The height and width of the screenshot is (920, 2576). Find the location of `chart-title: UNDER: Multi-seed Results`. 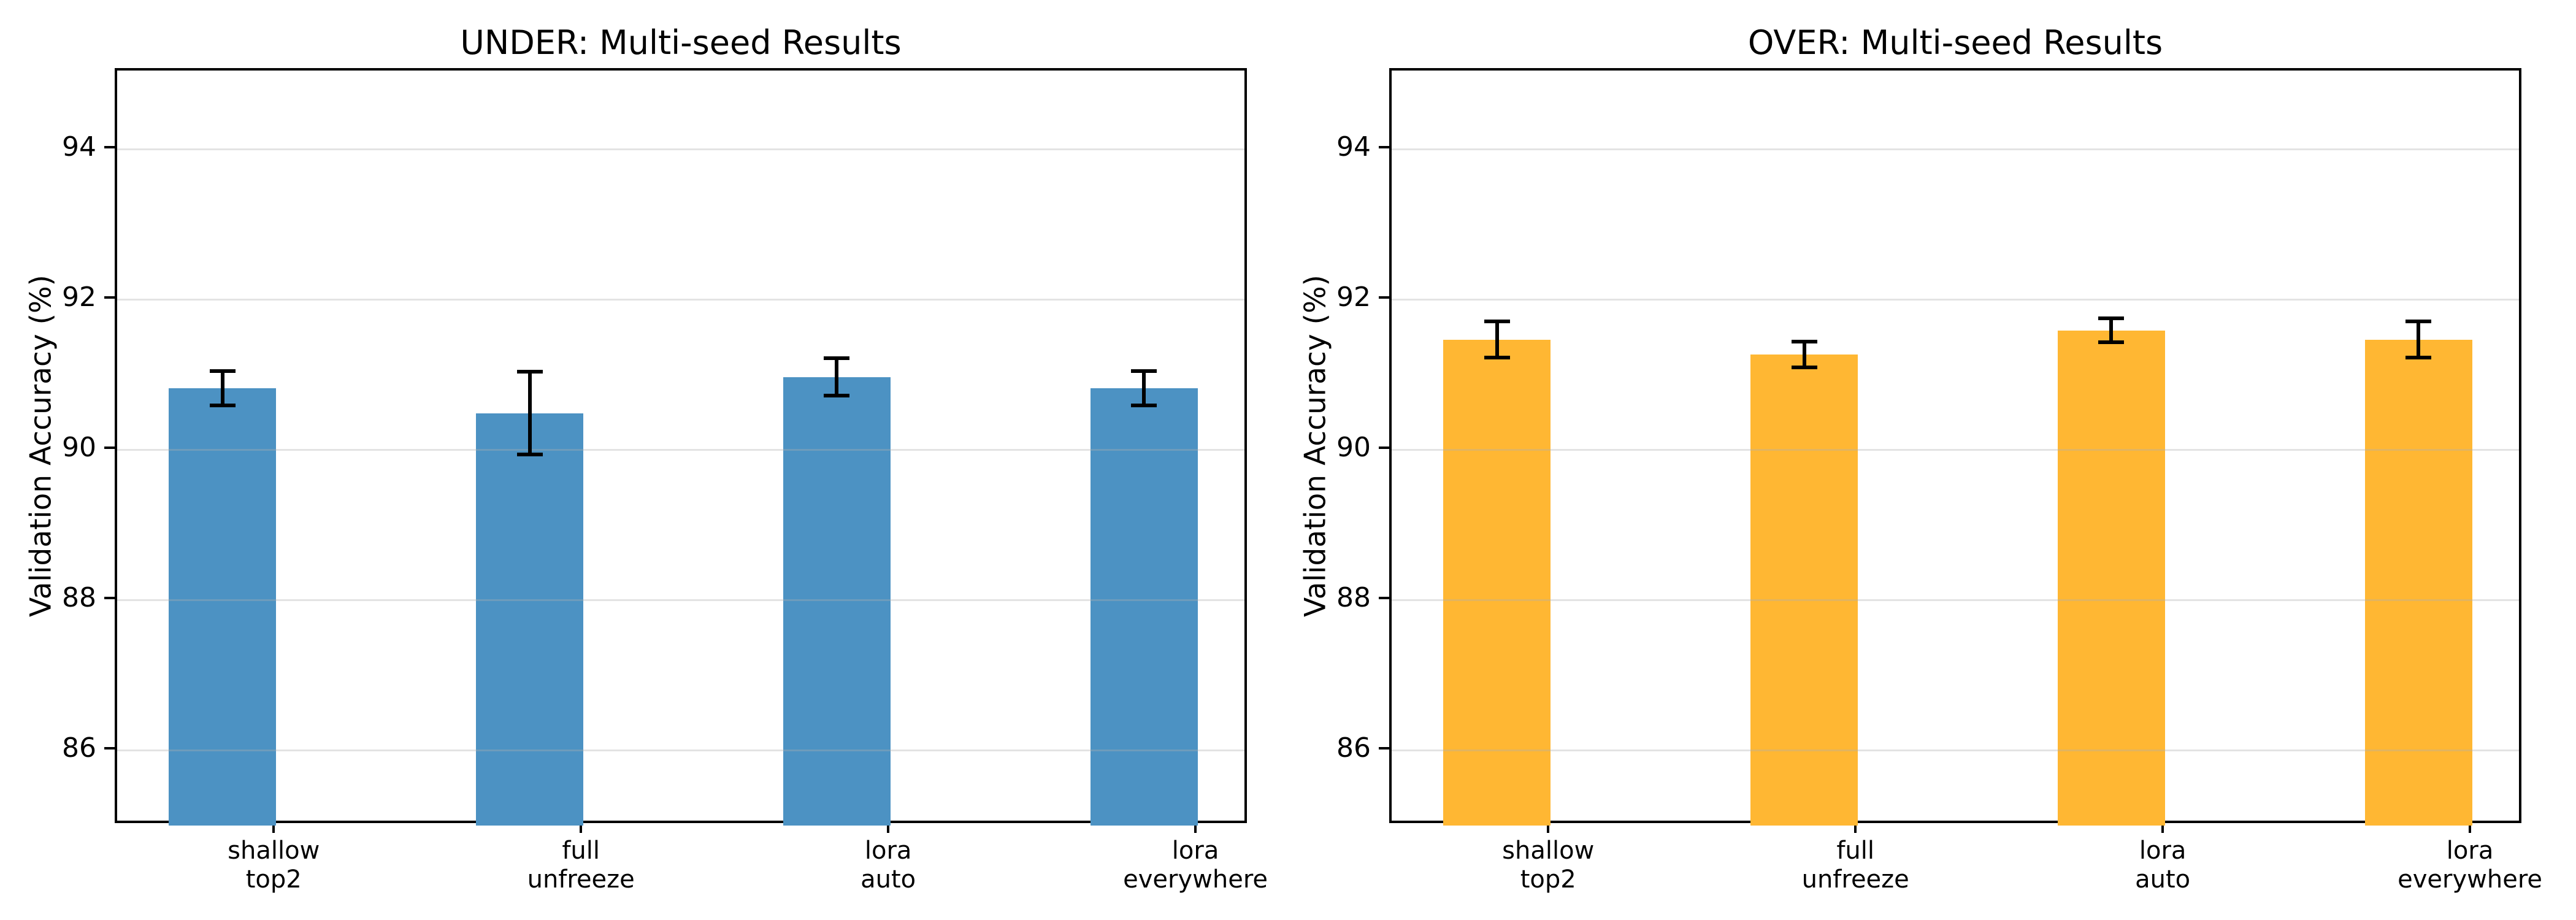

chart-title: UNDER: Multi-seed Results is located at coordinates (681, 42).